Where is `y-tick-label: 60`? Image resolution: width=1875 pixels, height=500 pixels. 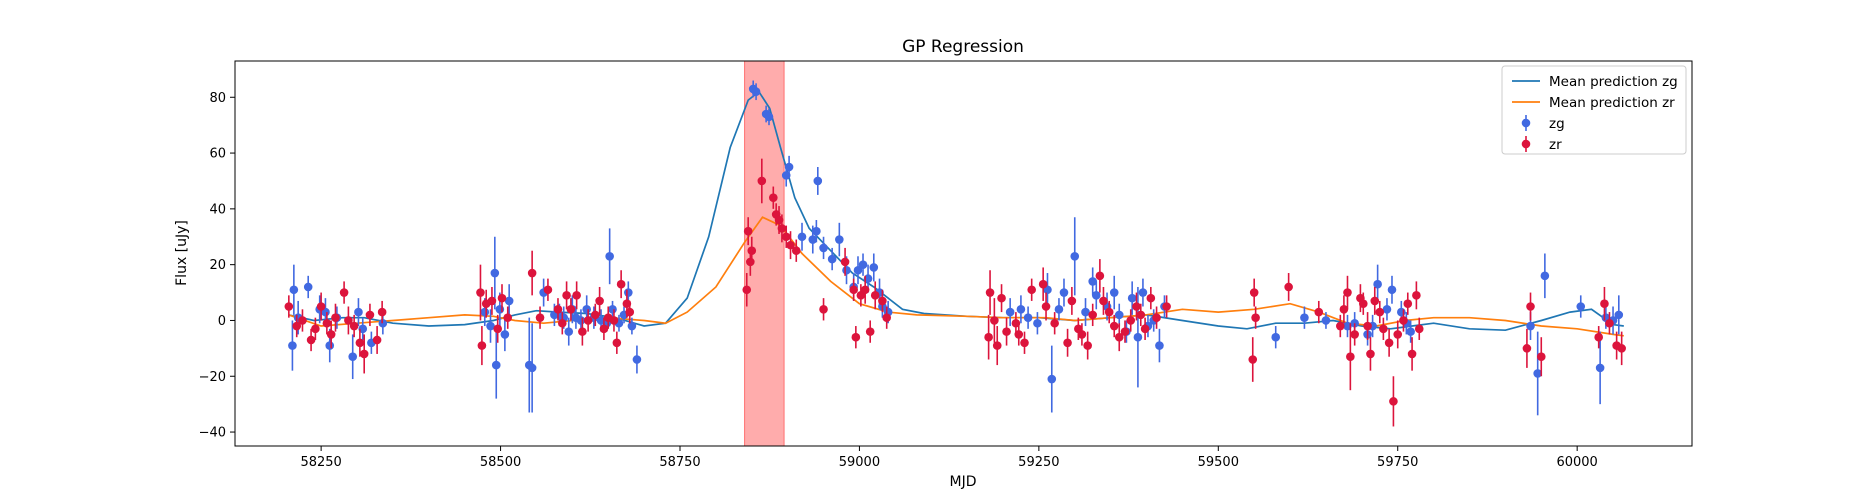
y-tick-label: 60 is located at coordinates (217, 154).